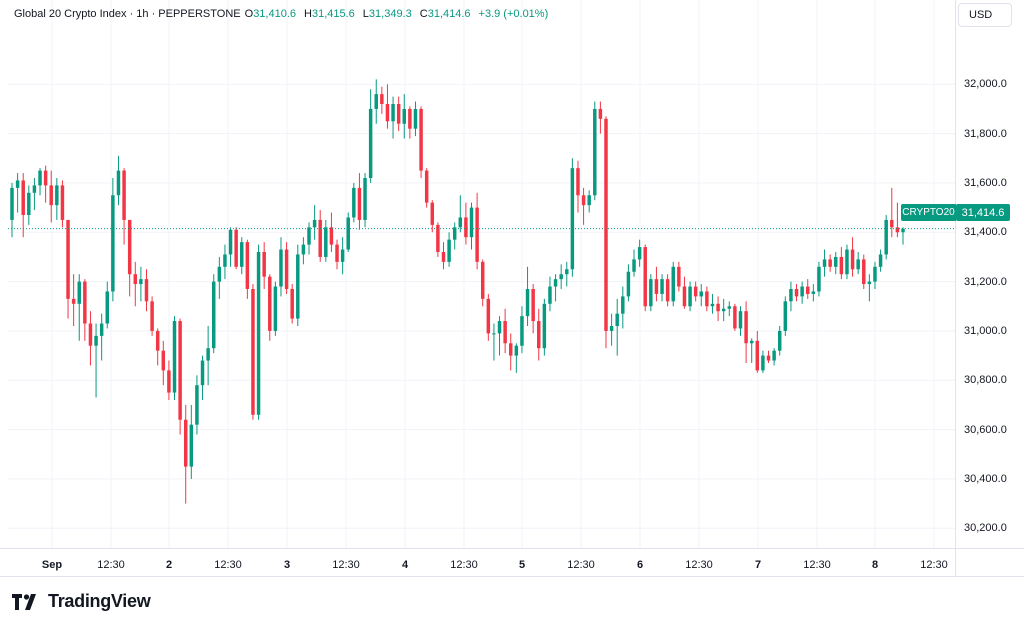 The height and width of the screenshot is (629, 1024). What do you see at coordinates (985, 281) in the screenshot?
I see `y-tick-label: 31,200.0` at bounding box center [985, 281].